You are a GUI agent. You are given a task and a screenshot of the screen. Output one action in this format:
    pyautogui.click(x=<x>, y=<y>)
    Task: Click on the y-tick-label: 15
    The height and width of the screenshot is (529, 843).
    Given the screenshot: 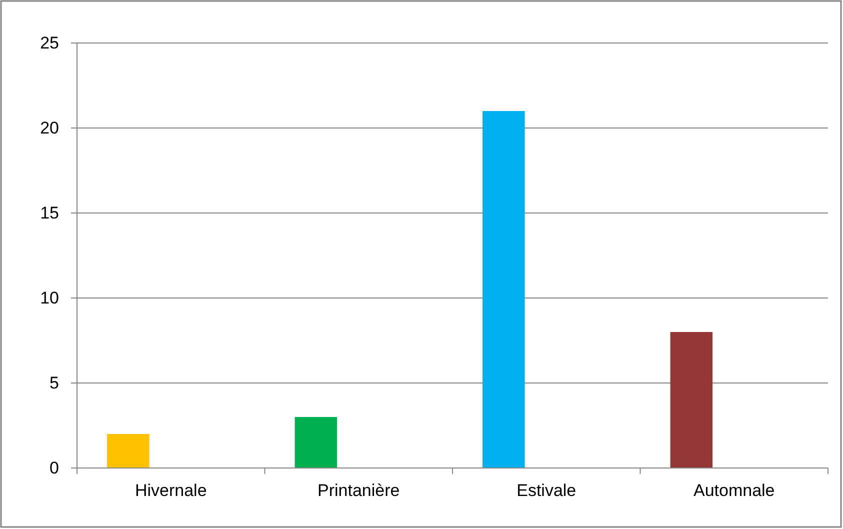 What is the action you would take?
    pyautogui.click(x=49, y=212)
    